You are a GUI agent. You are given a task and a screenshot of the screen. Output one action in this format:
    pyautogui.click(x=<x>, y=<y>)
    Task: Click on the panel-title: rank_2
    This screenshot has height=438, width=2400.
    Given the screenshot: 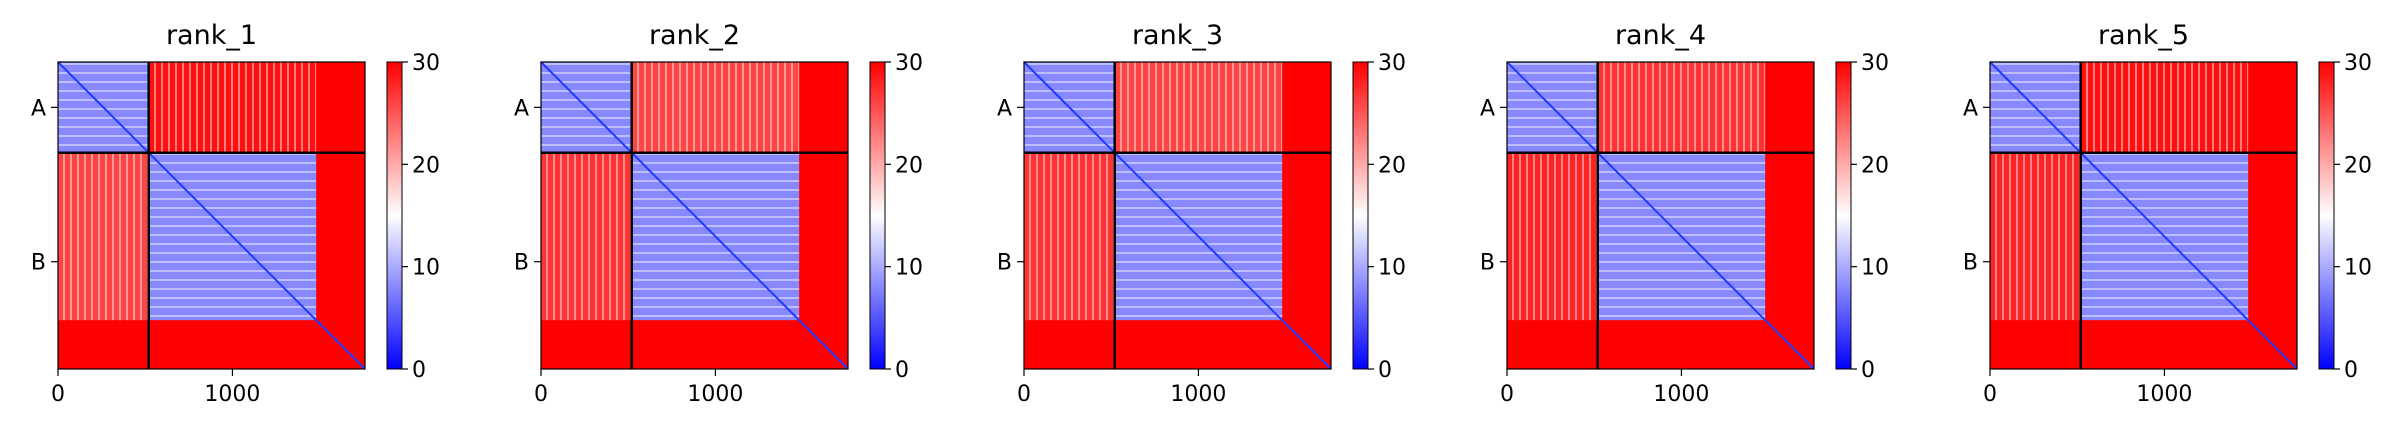 What is the action you would take?
    pyautogui.click(x=694, y=35)
    